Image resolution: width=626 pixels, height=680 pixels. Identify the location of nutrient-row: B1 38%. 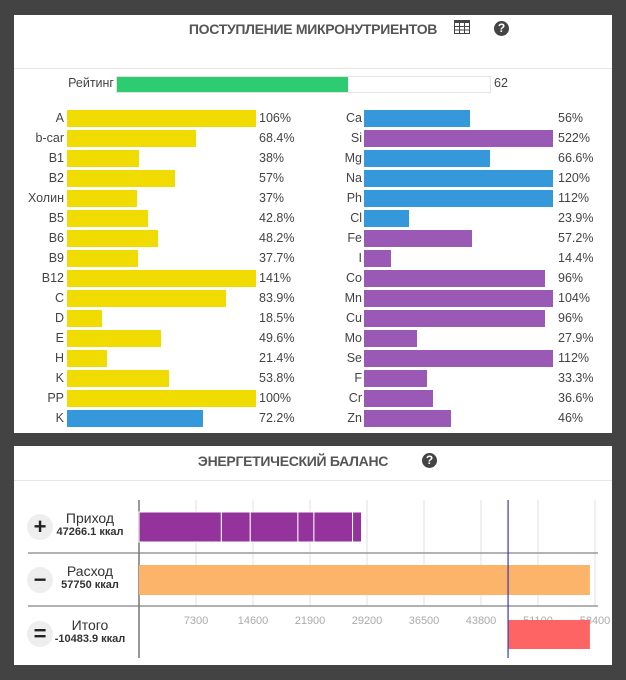
(313, 158).